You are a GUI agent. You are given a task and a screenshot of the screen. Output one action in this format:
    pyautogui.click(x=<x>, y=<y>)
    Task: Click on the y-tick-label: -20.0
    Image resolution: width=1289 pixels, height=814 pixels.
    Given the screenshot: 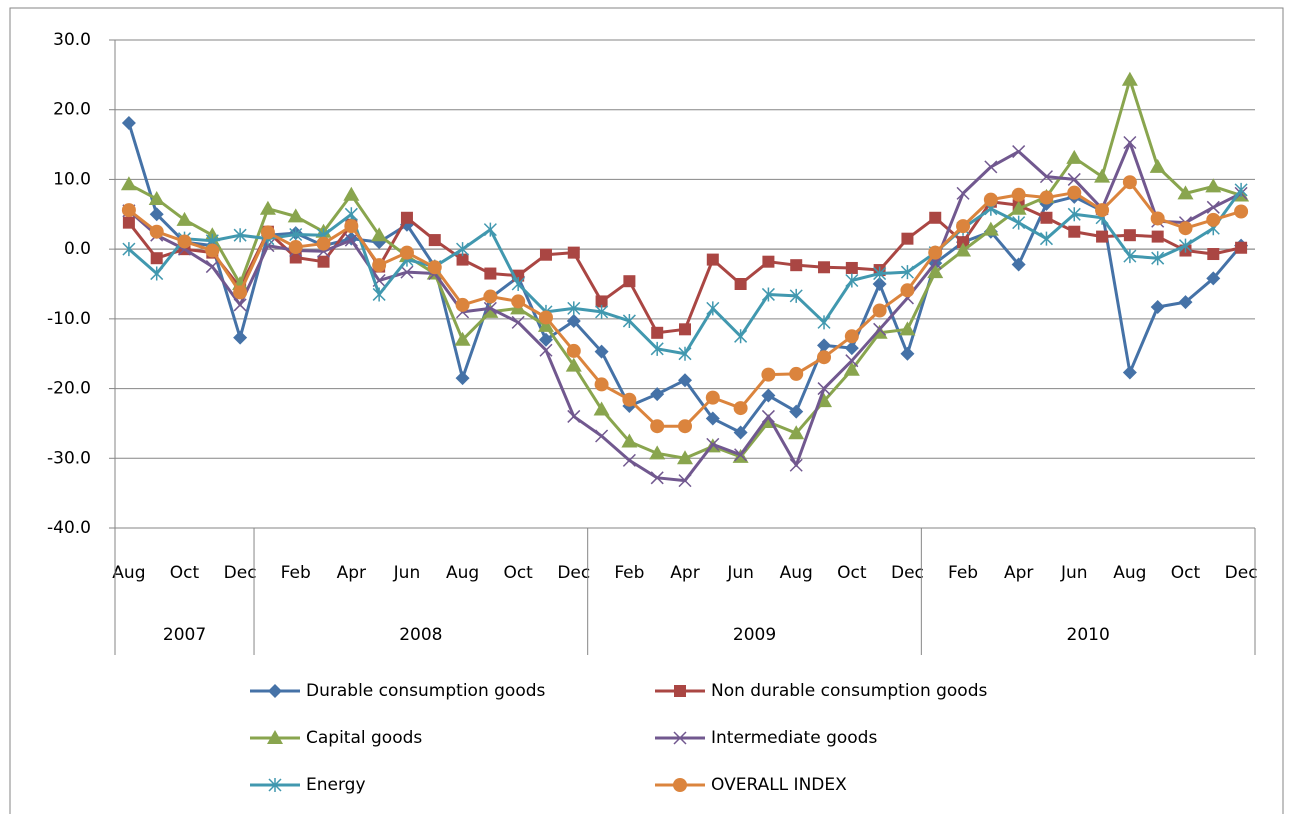 What is the action you would take?
    pyautogui.click(x=69, y=389)
    